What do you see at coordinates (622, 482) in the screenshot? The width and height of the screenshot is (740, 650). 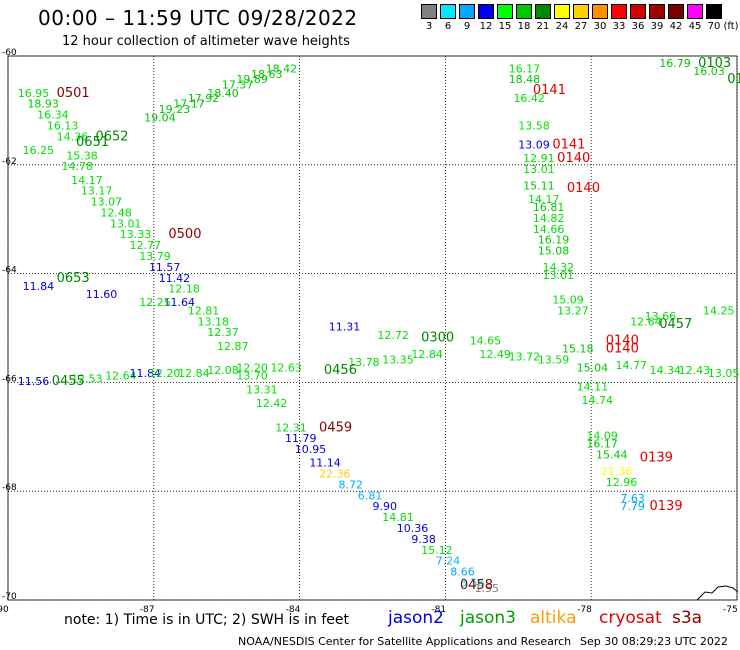 I see `wave-height-value: 12.96` at bounding box center [622, 482].